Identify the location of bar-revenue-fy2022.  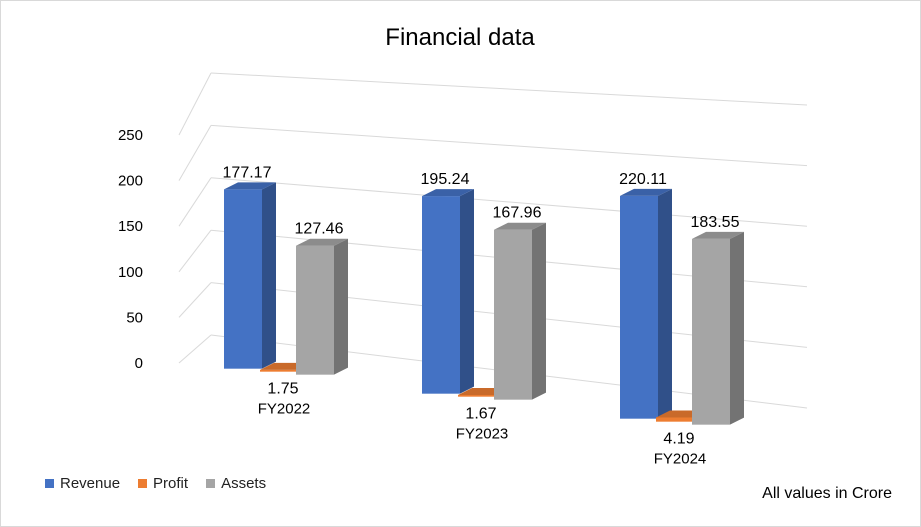
(250, 275).